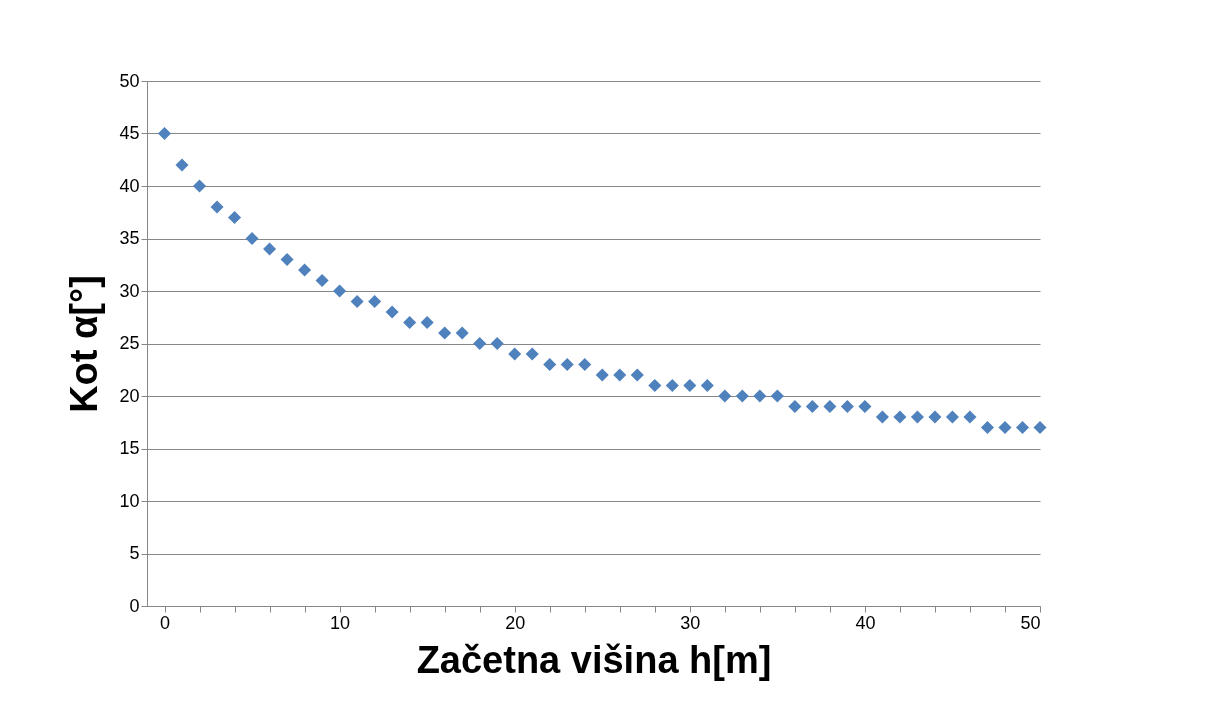 The image size is (1212, 716). I want to click on y-tick-label: 5, so click(134, 553).